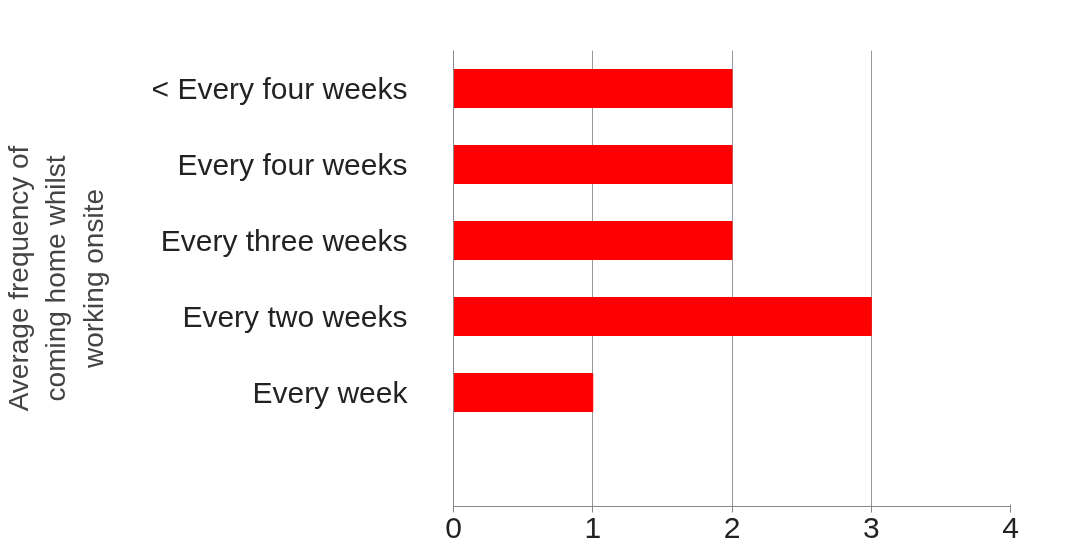 This screenshot has width=1067, height=546. What do you see at coordinates (279, 88) in the screenshot?
I see `y-tick-label: < Every four weeks` at bounding box center [279, 88].